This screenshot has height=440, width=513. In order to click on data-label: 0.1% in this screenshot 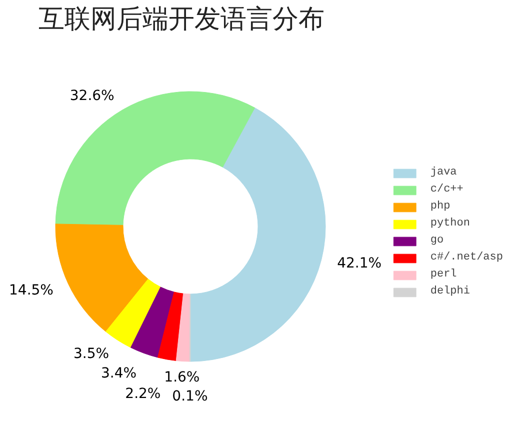, I will do `click(190, 396)`.